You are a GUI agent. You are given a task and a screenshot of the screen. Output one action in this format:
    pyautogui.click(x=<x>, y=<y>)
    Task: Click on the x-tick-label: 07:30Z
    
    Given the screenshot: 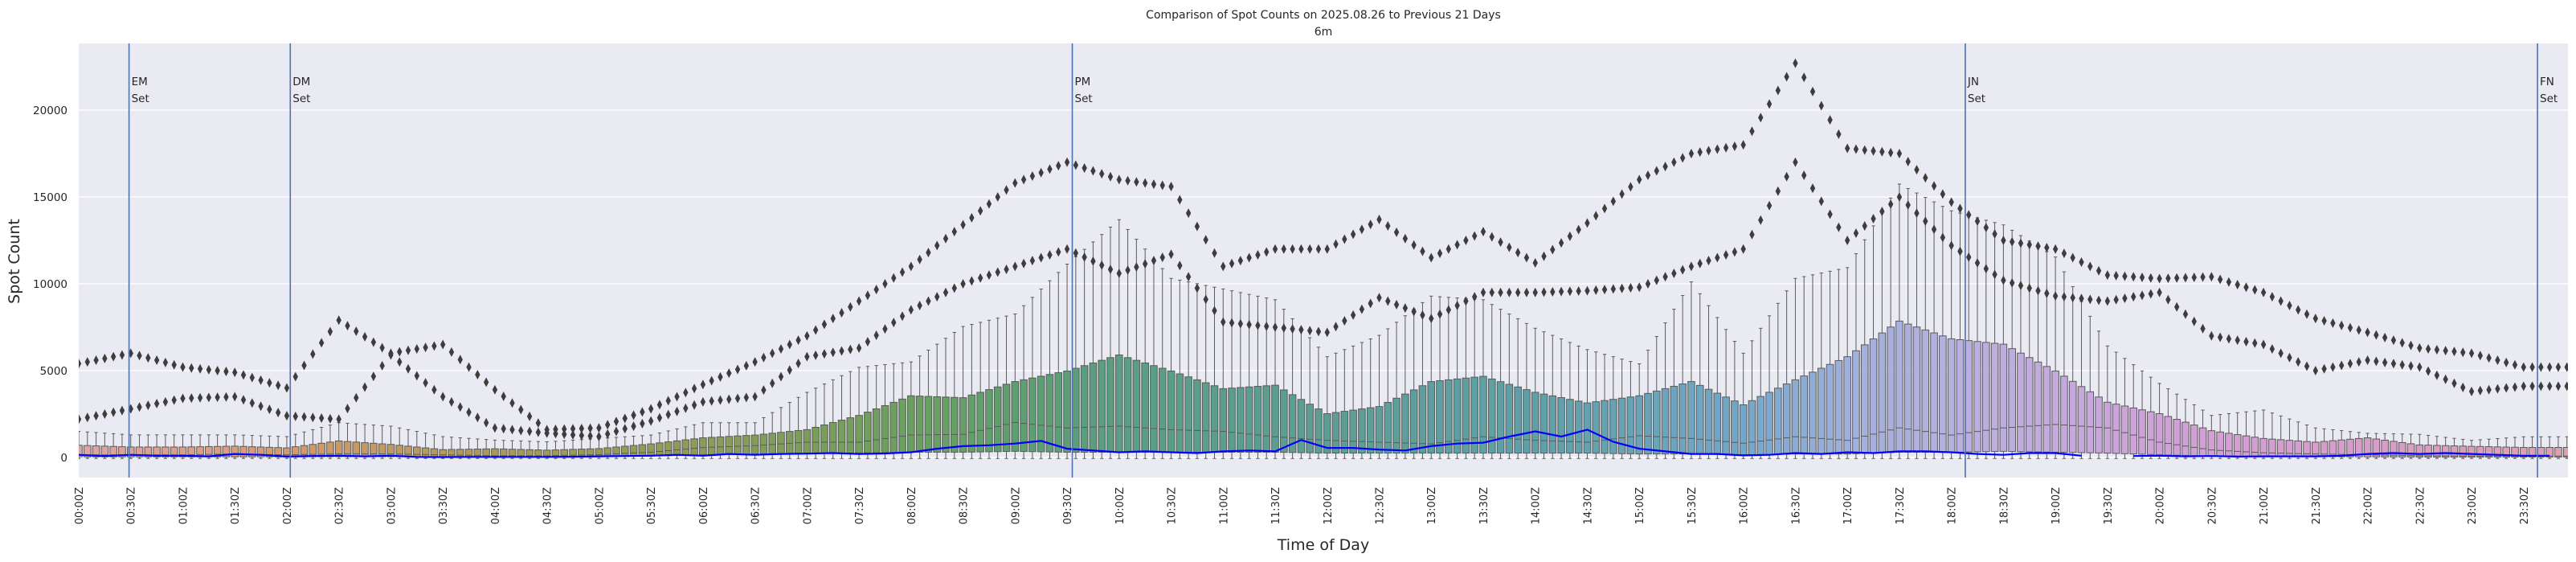 What is the action you would take?
    pyautogui.click(x=860, y=505)
    